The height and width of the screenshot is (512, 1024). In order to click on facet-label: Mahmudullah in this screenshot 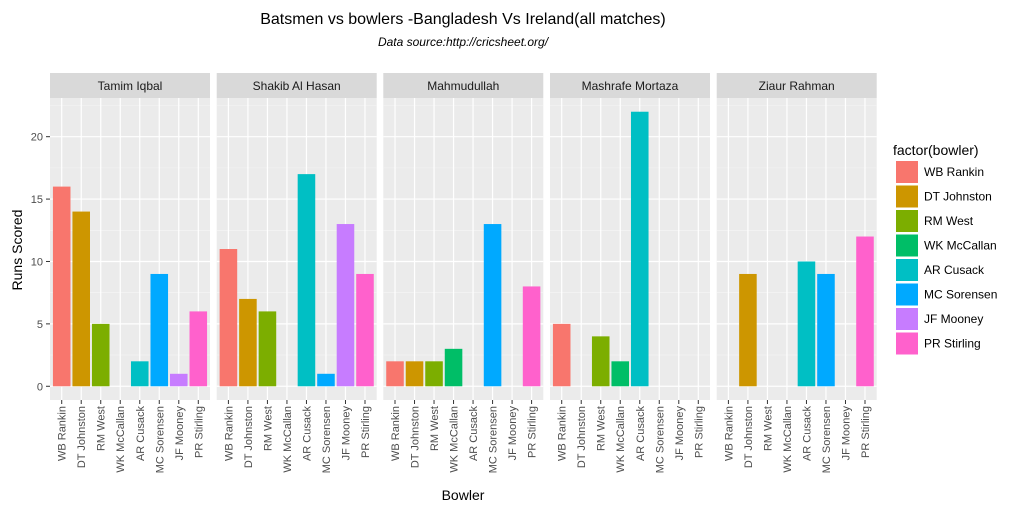, I will do `click(463, 86)`.